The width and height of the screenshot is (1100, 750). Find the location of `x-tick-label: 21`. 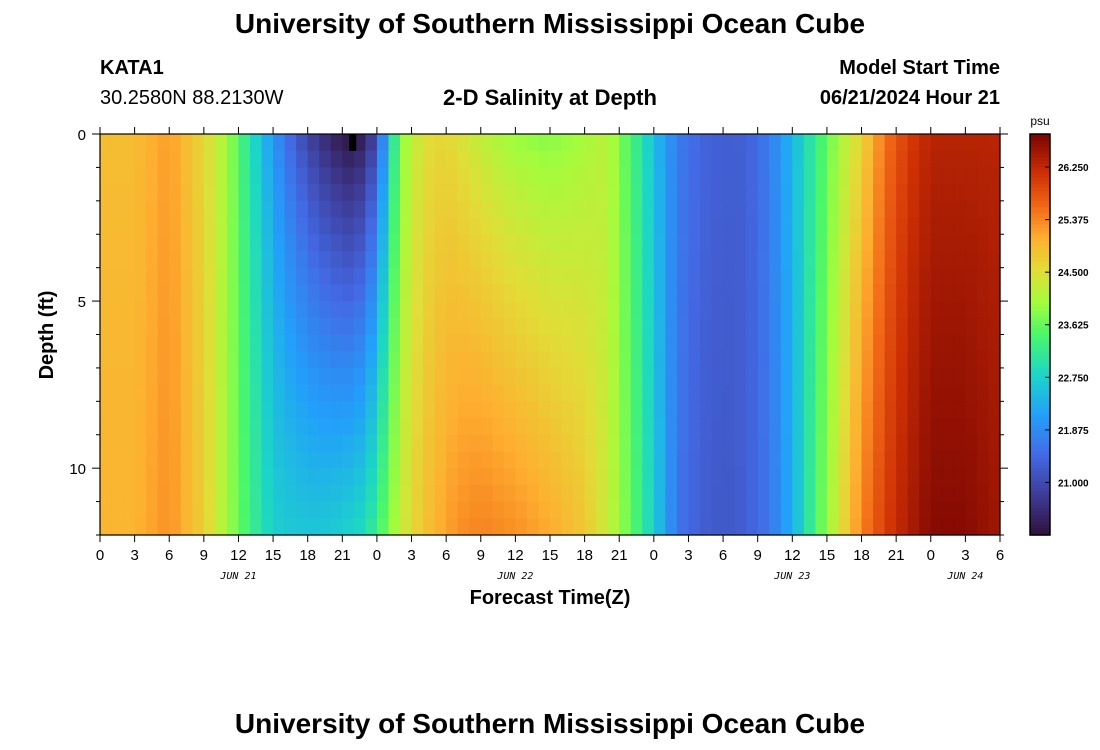

x-tick-label: 21 is located at coordinates (342, 555).